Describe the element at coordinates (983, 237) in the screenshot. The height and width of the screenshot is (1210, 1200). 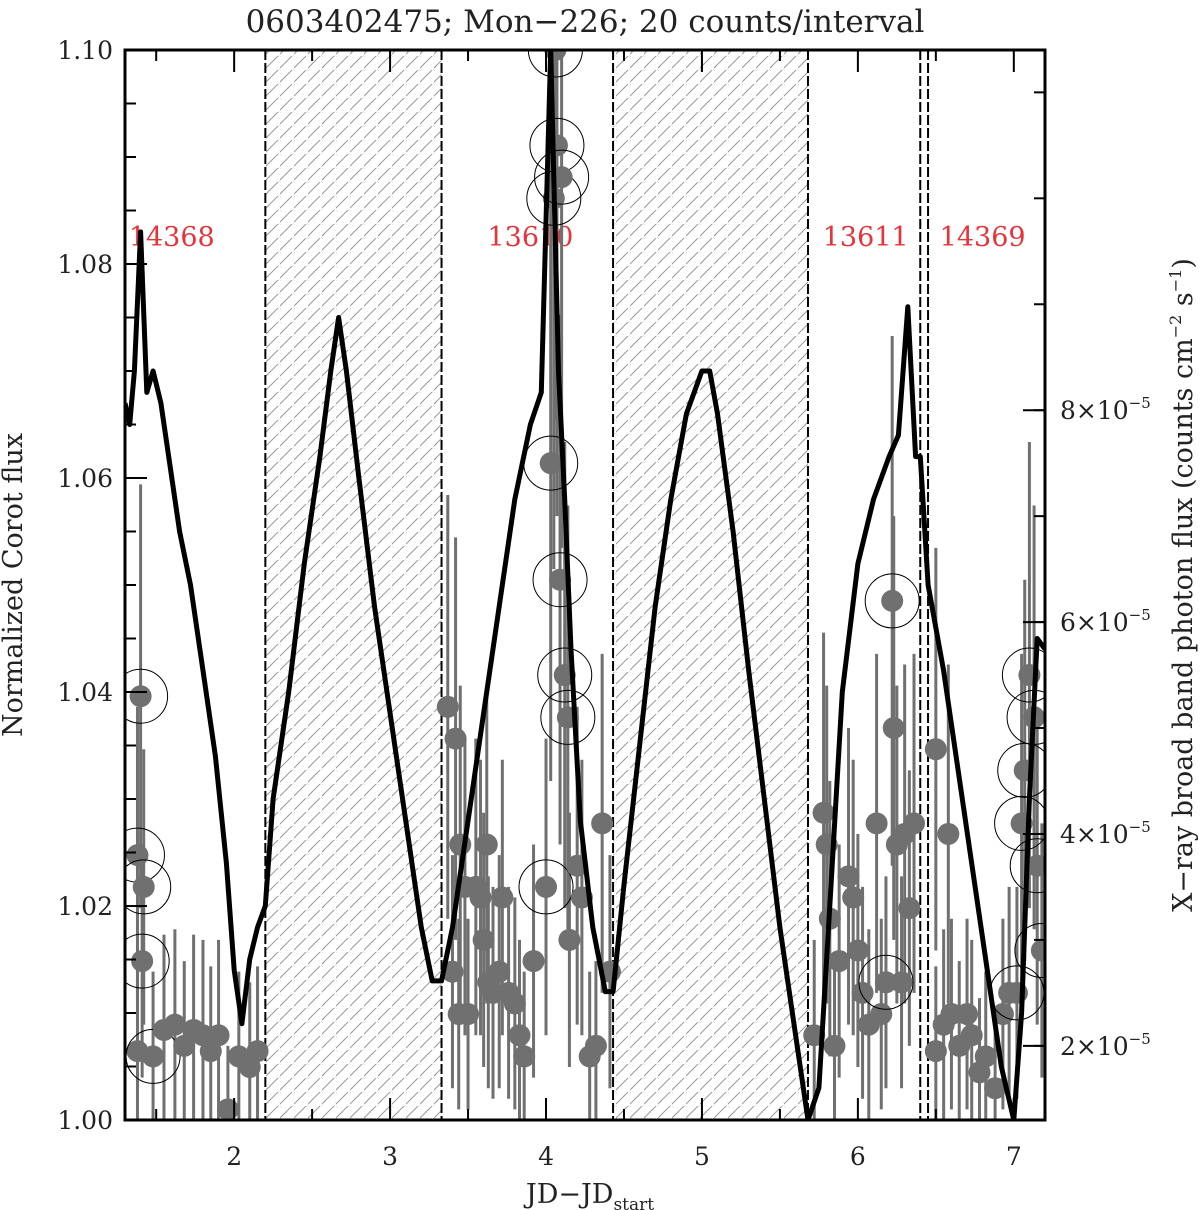
I see `observation-label-14369: 14369` at that location.